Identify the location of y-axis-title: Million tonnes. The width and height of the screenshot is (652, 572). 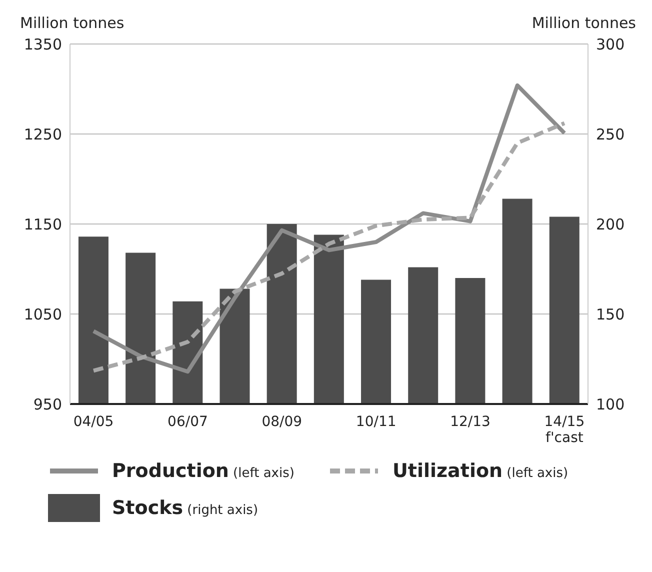
(72, 23).